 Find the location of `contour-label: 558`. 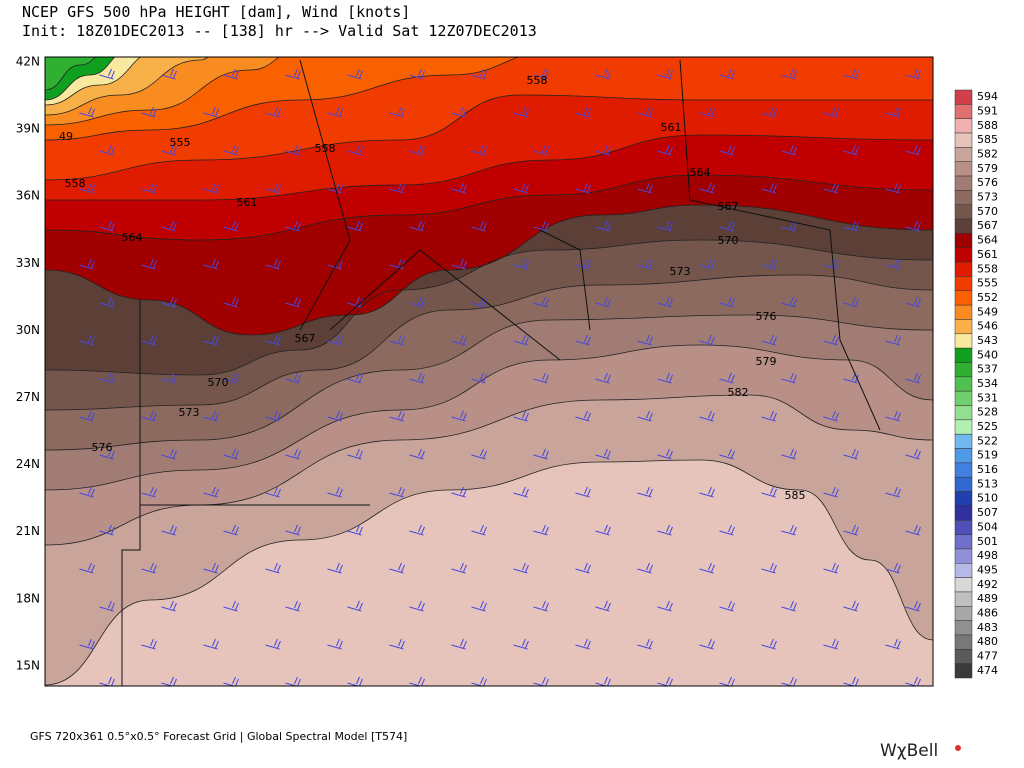

contour-label: 558 is located at coordinates (537, 80).